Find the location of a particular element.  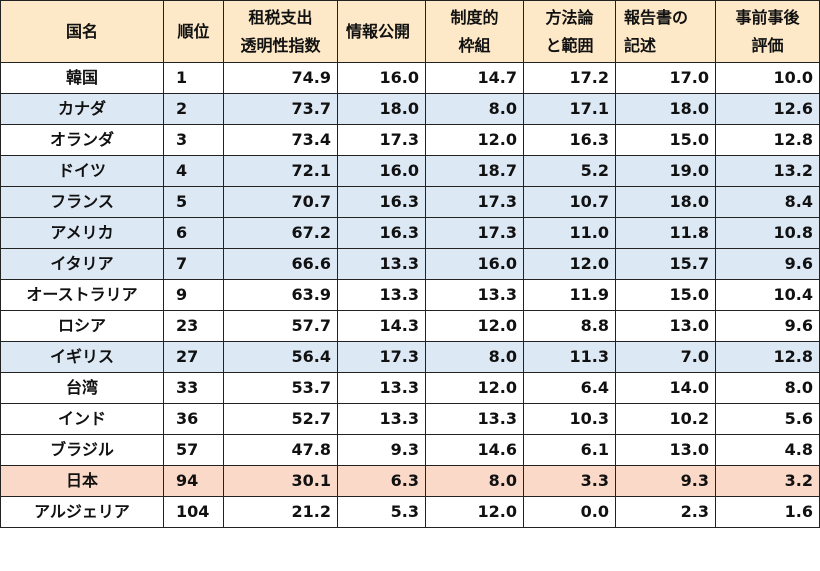

report-description-cell: 11.8 is located at coordinates (665, 233).